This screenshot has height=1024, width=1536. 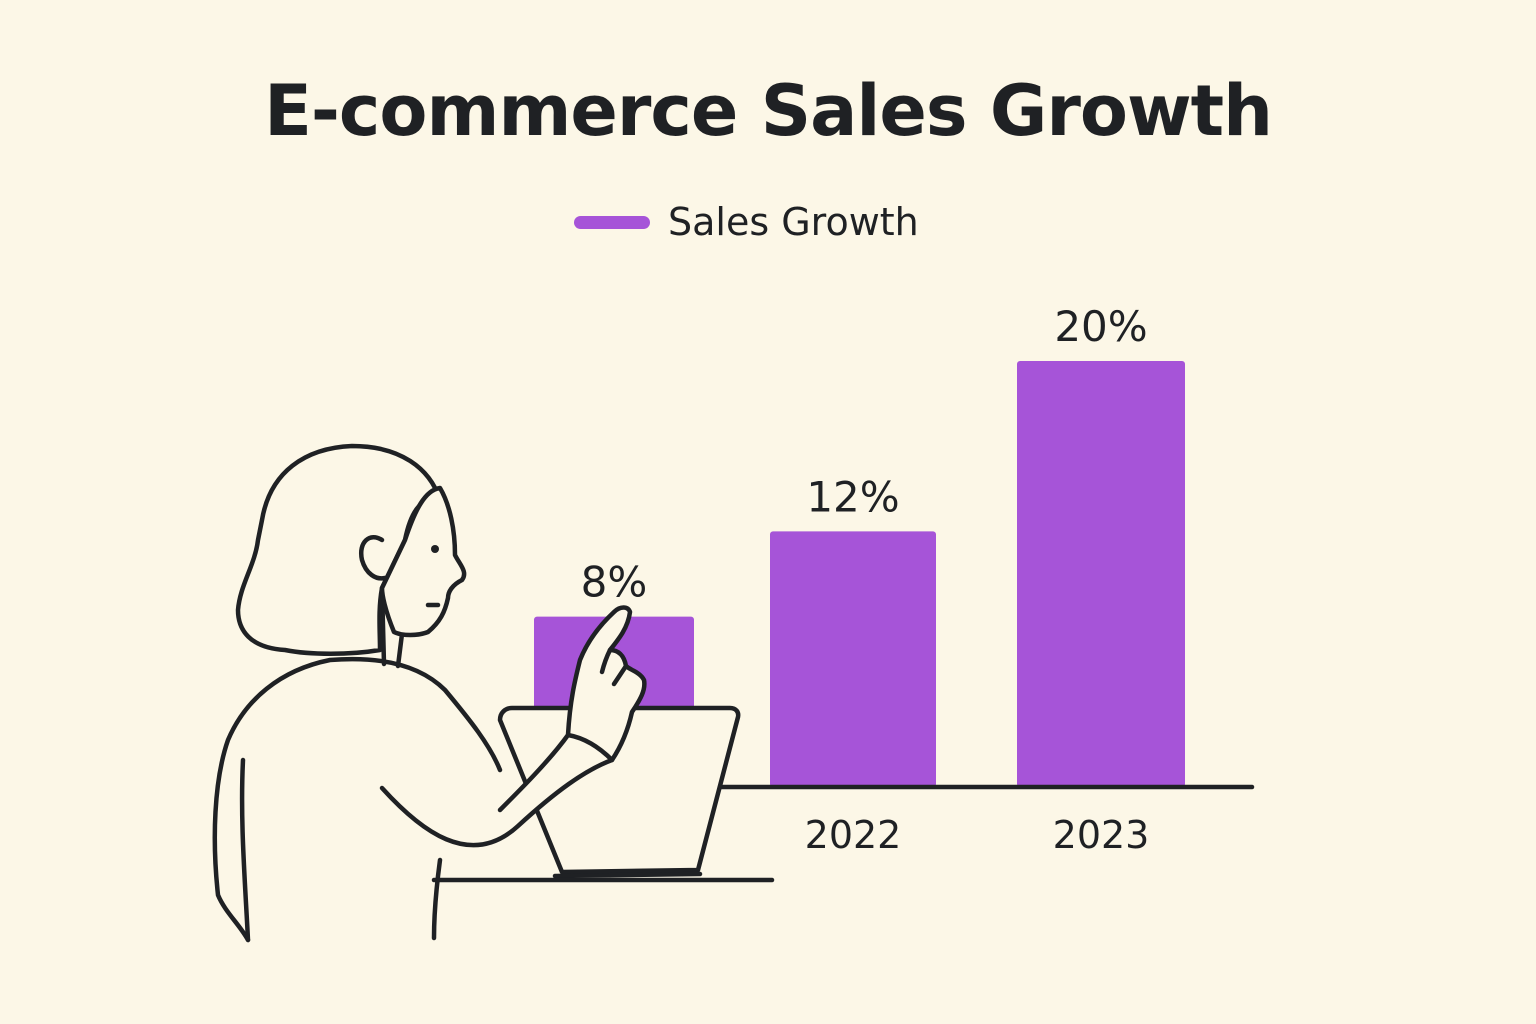 What do you see at coordinates (373, 557) in the screenshot?
I see `person-ear` at bounding box center [373, 557].